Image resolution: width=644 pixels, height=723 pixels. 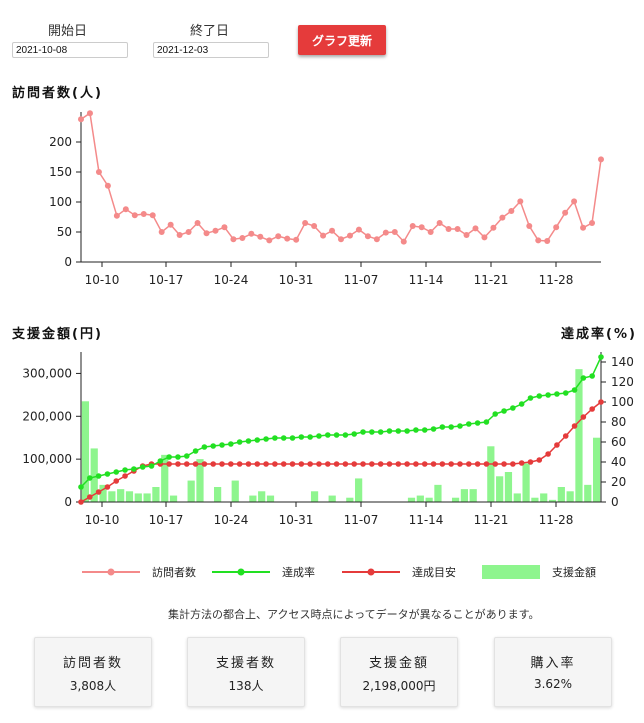 What do you see at coordinates (139, 572) in the screenshot?
I see `legend-visitors: 訪問者数` at bounding box center [139, 572].